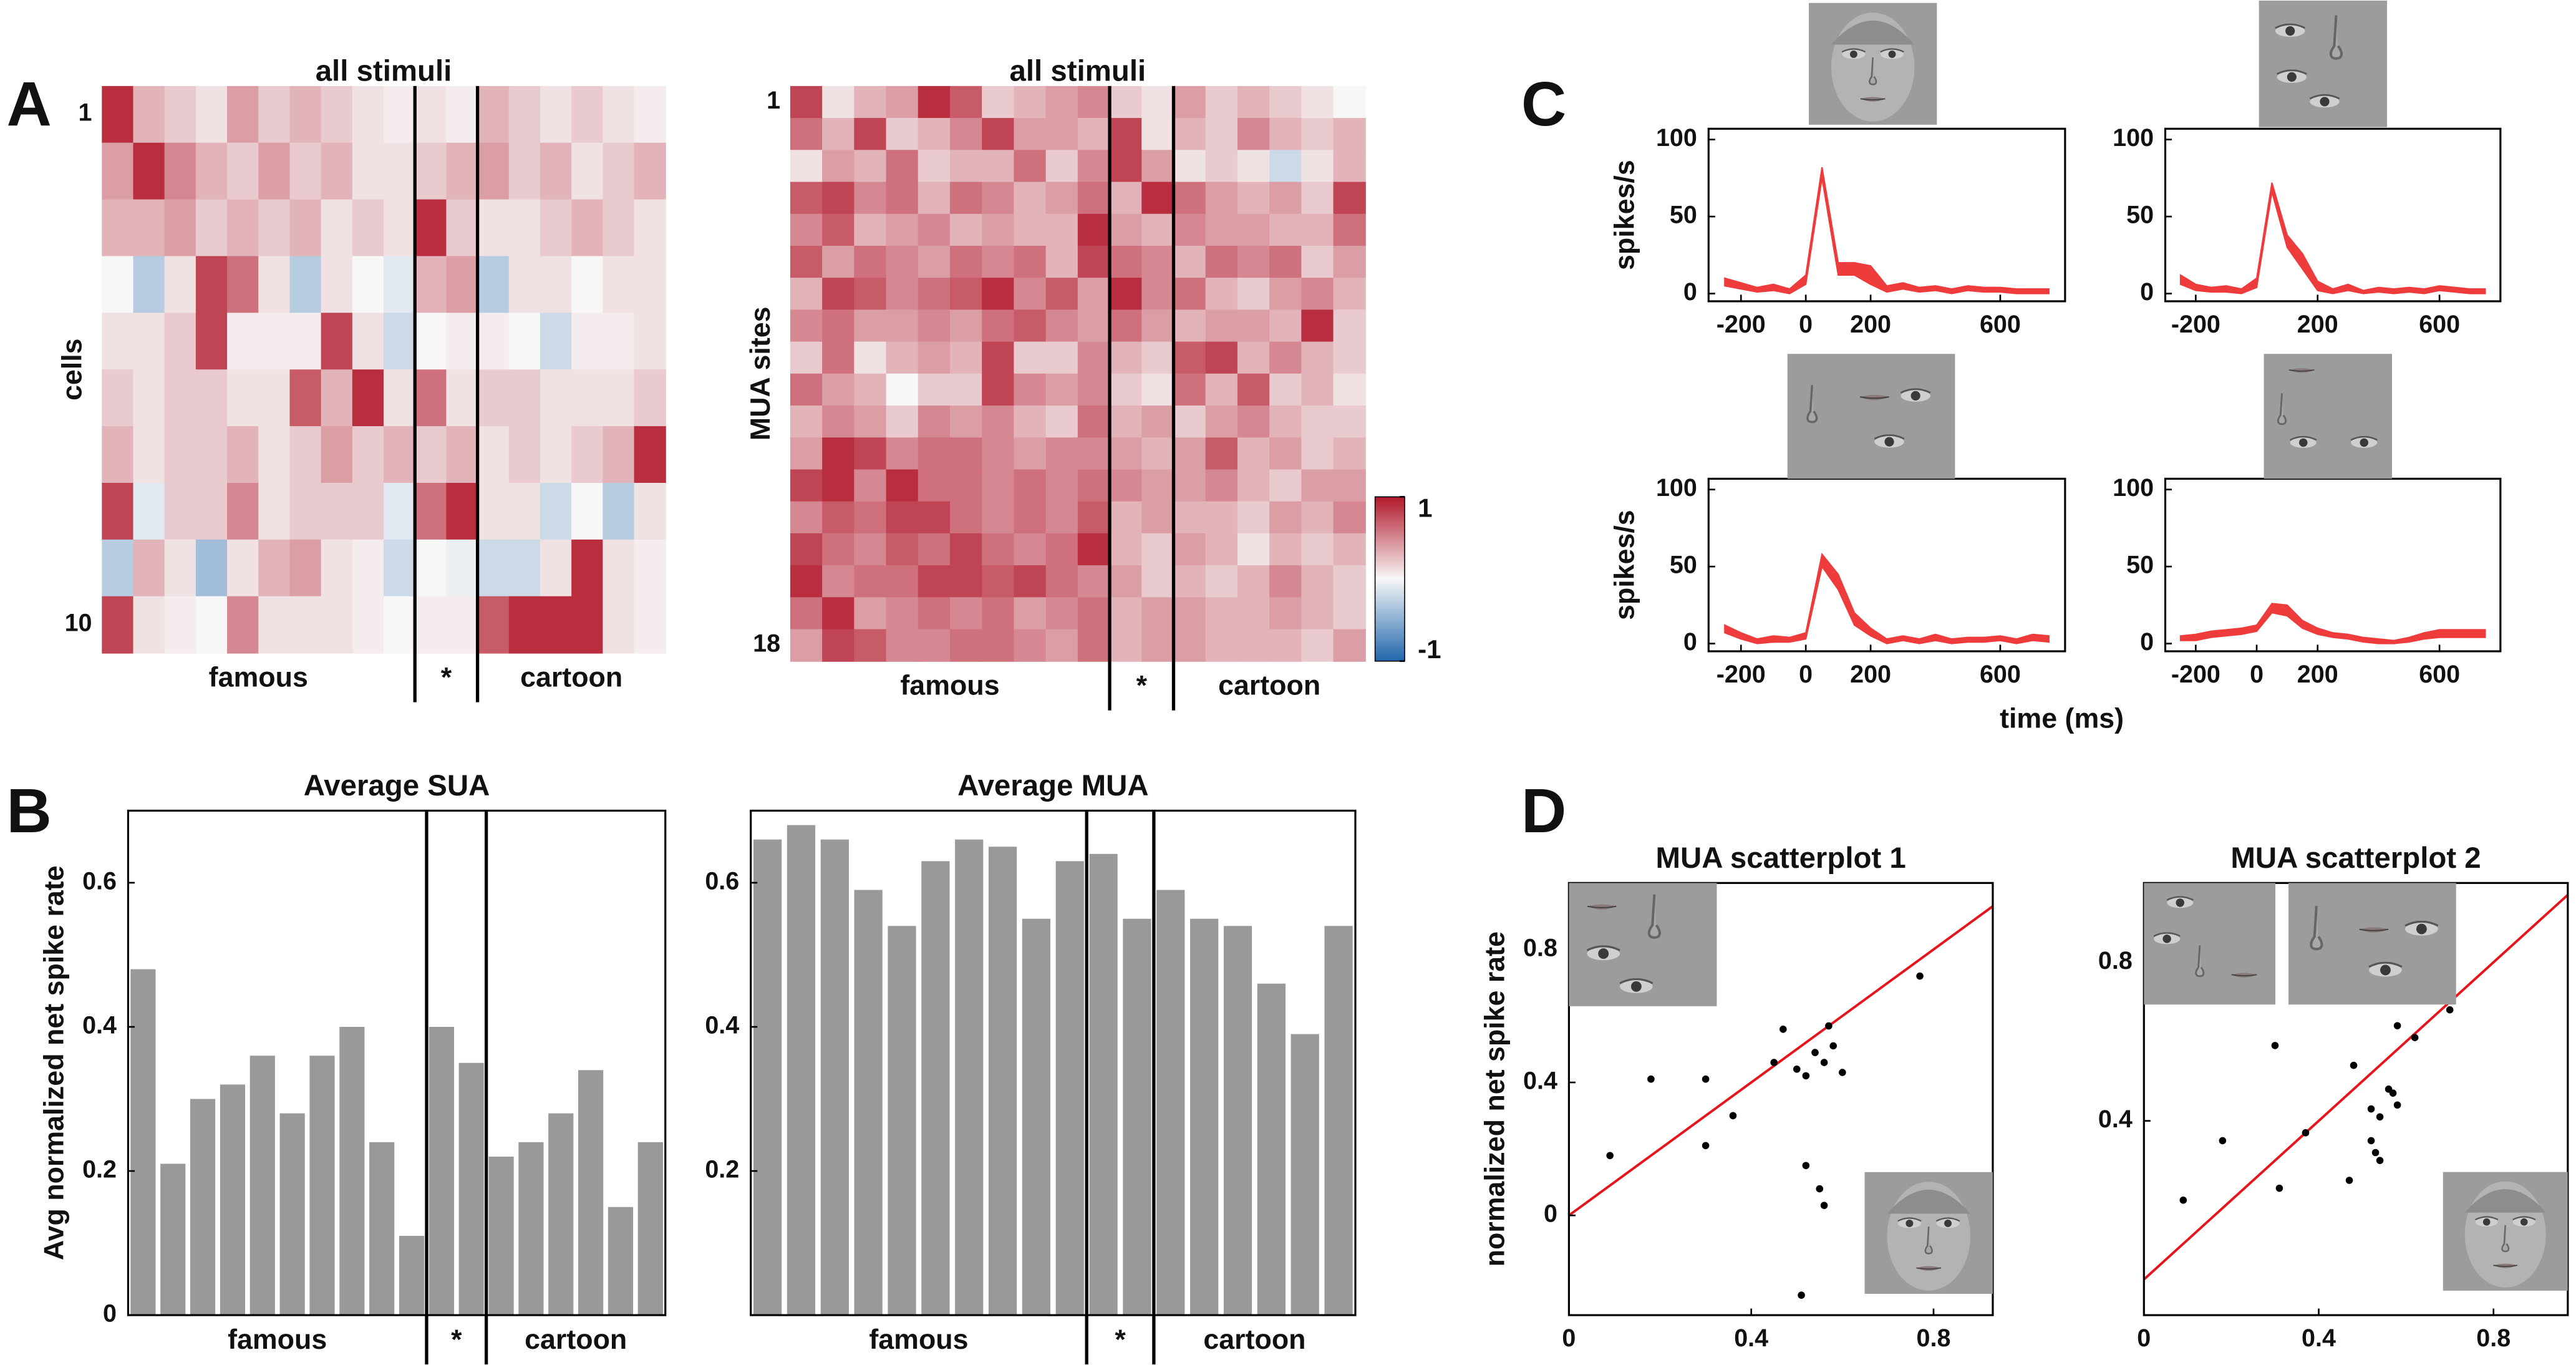 The image size is (2576, 1365). Describe the element at coordinates (1389, 579) in the screenshot. I see `colorbar` at that location.